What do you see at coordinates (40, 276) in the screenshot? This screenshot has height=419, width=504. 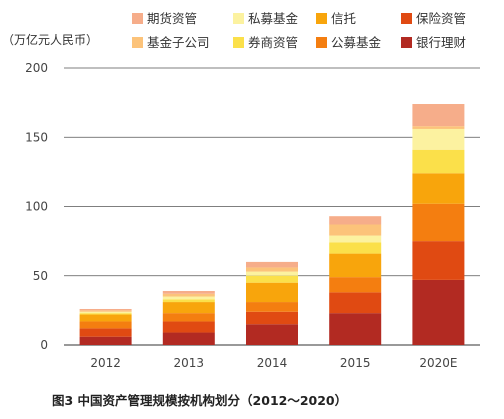 I see `y-tick-label: 50` at bounding box center [40, 276].